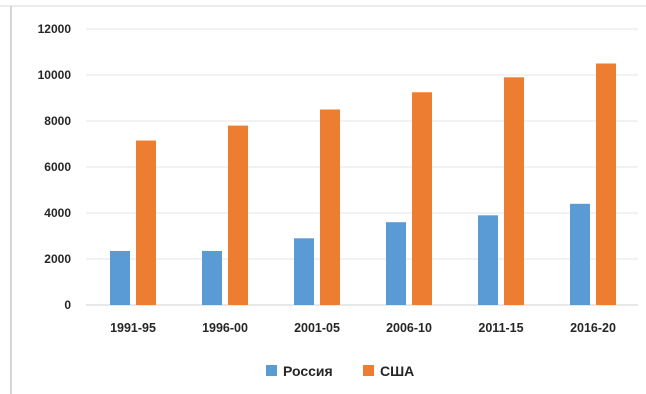 This screenshot has height=394, width=646. I want to click on legend: Россия США, so click(340, 371).